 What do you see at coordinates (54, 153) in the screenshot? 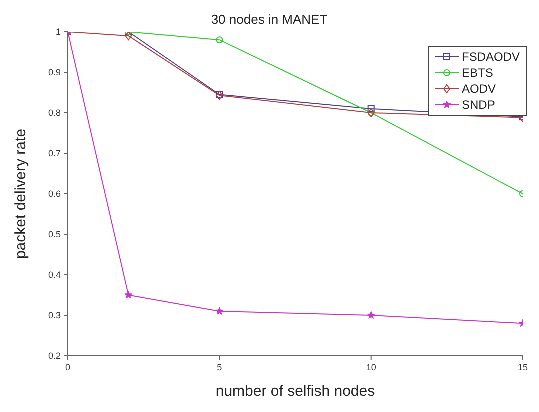
I see `y-tick-label: 0.7` at bounding box center [54, 153].